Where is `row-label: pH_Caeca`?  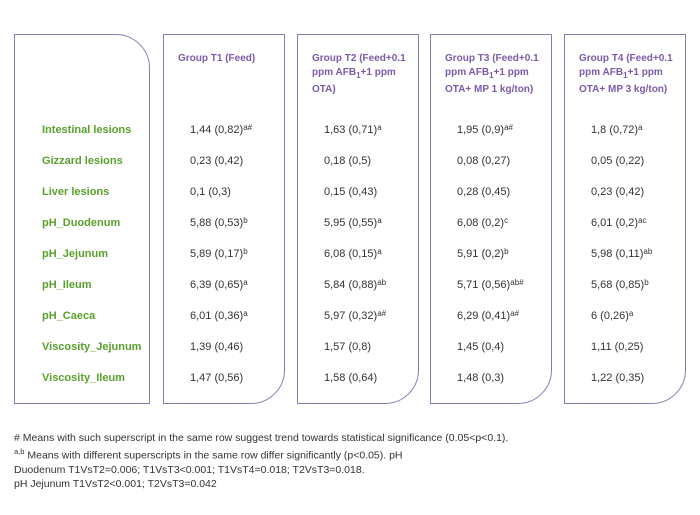
row-label: pH_Caeca is located at coordinates (69, 316).